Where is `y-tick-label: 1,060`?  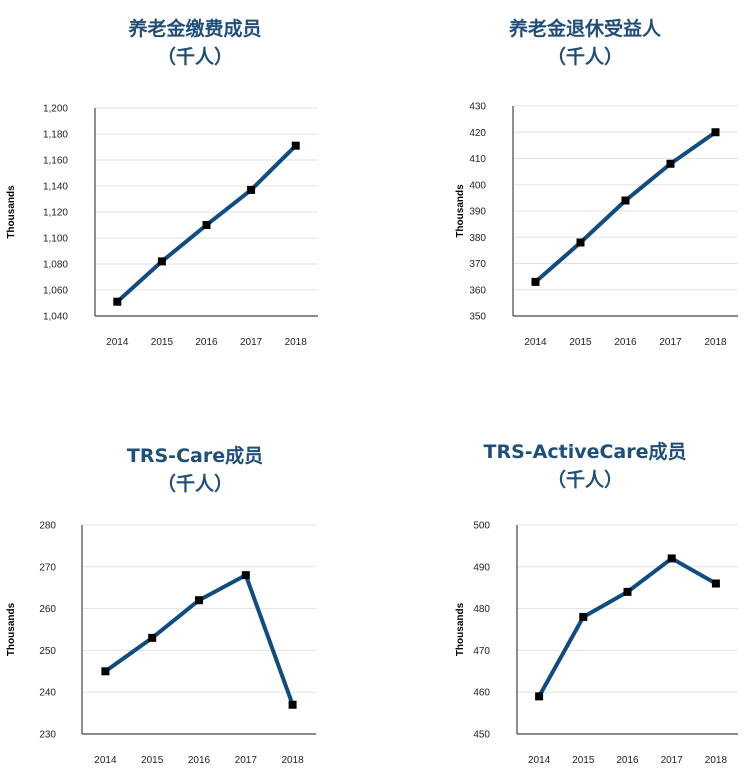 y-tick-label: 1,060 is located at coordinates (55, 291).